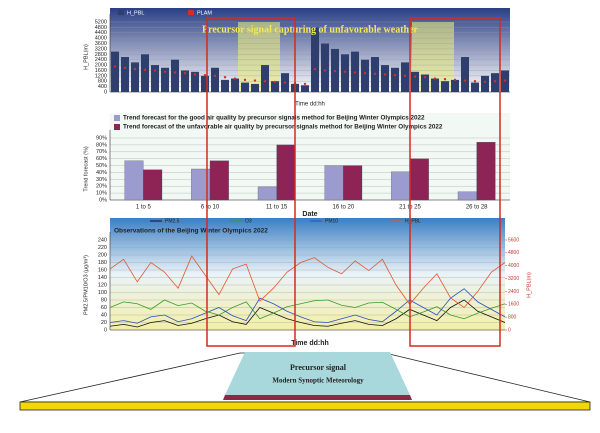 This screenshot has height=433, width=600. What do you see at coordinates (144, 208) in the screenshot?
I see `x-tick-label: 1 to 5` at bounding box center [144, 208].